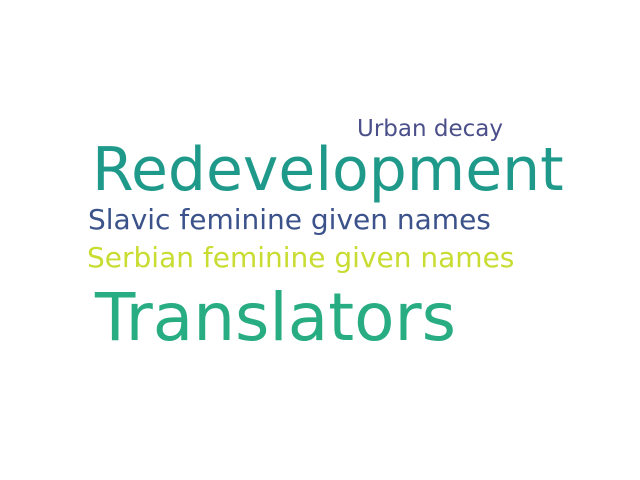  Describe the element at coordinates (430, 129) in the screenshot. I see `word-urban-decay: Urban decay` at that location.